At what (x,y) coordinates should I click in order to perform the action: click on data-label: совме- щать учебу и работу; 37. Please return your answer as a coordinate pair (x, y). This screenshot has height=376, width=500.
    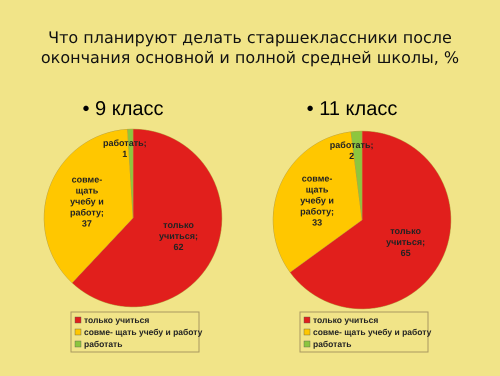
    Looking at the image, I should click on (87, 201).